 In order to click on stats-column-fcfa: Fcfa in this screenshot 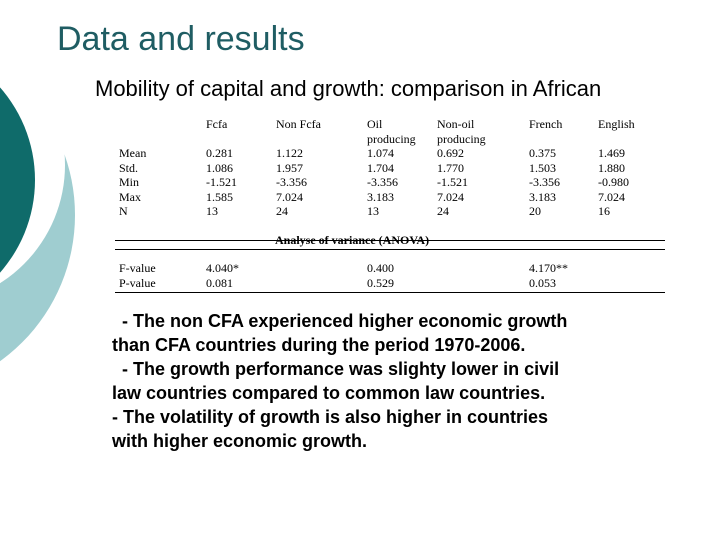, I will do `click(216, 124)`.